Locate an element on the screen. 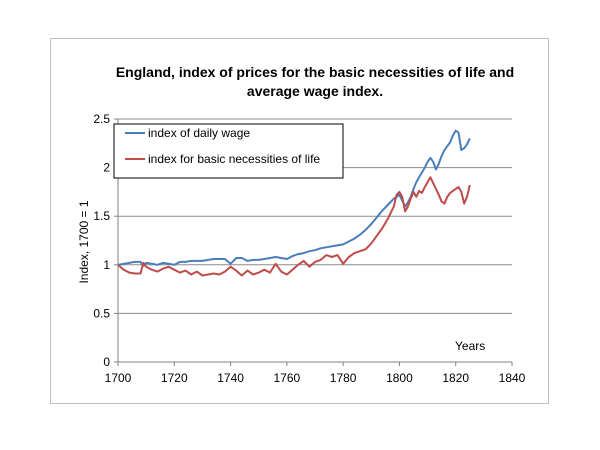  legend-label-necessities: index for basic necessities of life is located at coordinates (234, 159).